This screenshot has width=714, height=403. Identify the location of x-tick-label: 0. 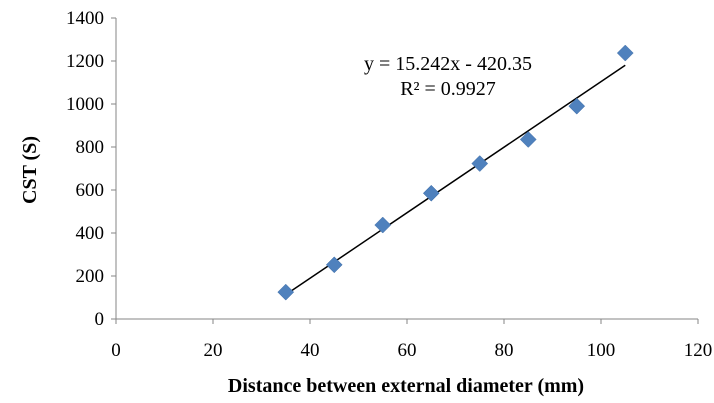
(116, 350).